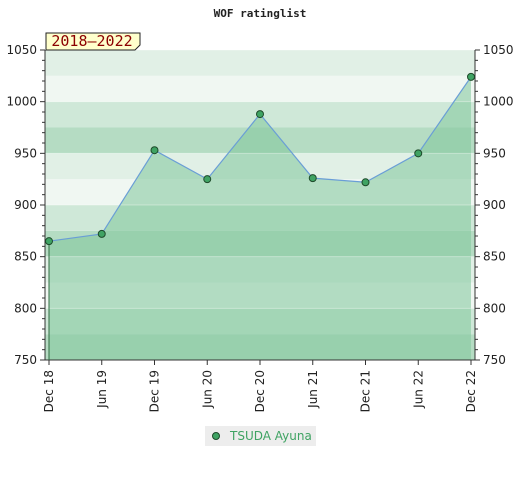 This screenshot has height=480, width=520. Describe the element at coordinates (313, 389) in the screenshot. I see `x-tick-label: Jun 21` at that location.